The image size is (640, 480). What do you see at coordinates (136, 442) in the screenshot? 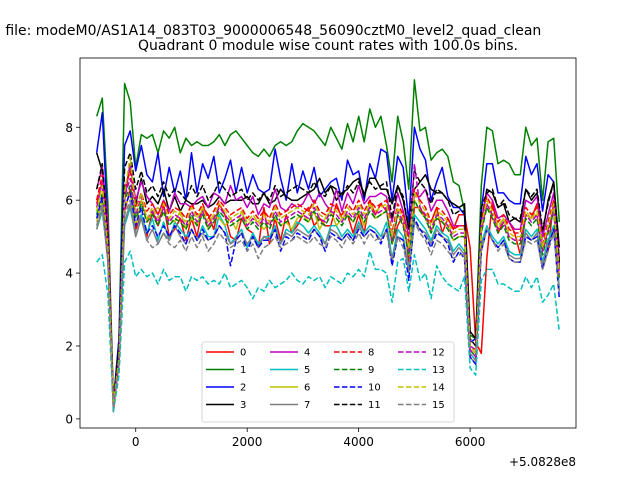
I see `x-tick-label: 0` at bounding box center [136, 442].